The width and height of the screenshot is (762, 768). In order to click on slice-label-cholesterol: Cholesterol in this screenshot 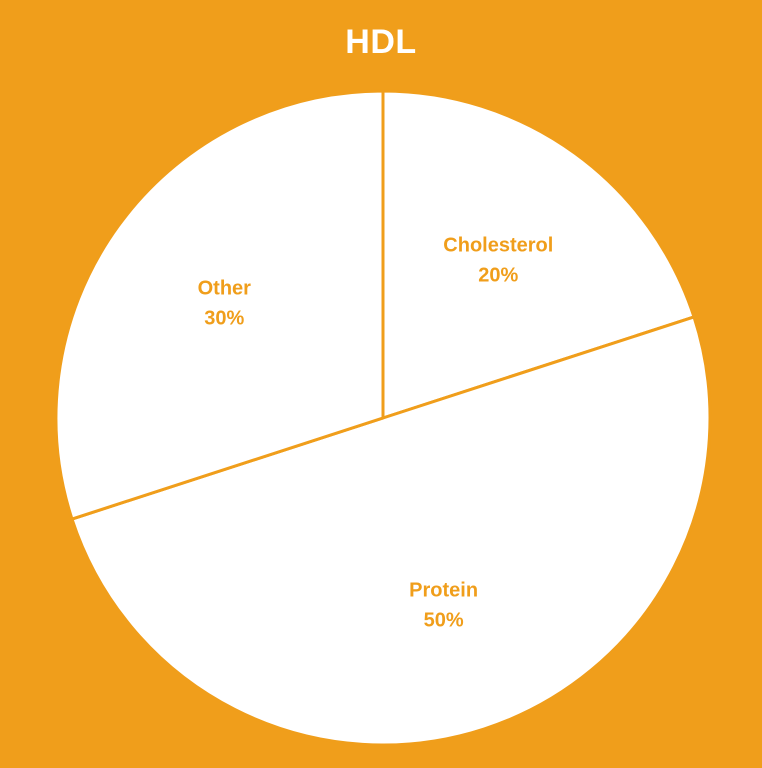, I will do `click(498, 245)`.